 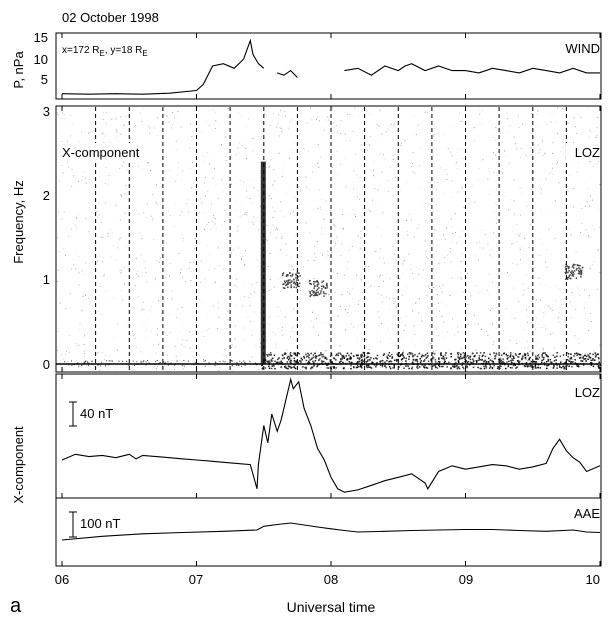 I want to click on pressure-line, so click(x=330, y=66).